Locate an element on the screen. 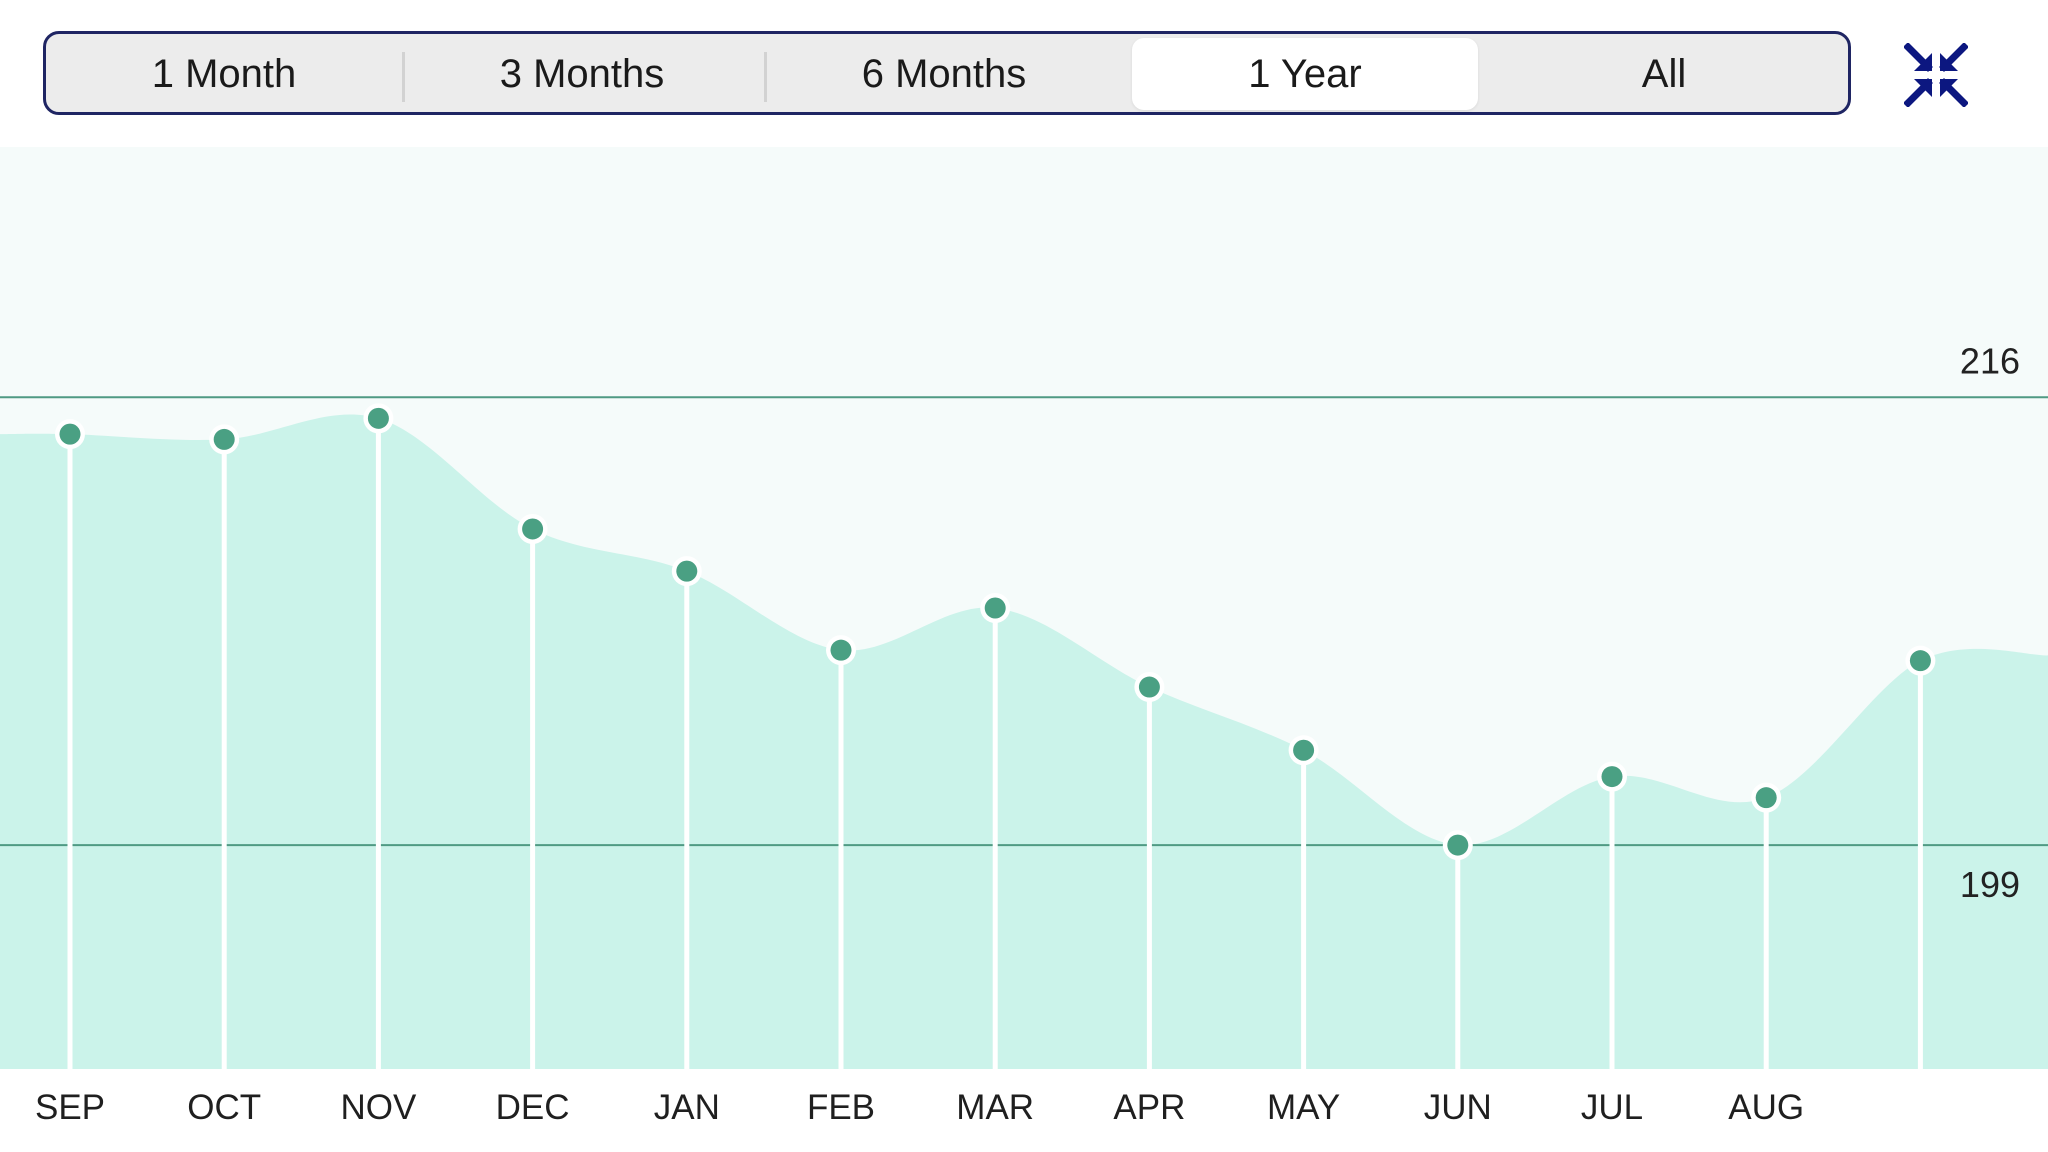 This screenshot has height=1152, width=2048. range-option-6-months: 6 Months is located at coordinates (944, 73).